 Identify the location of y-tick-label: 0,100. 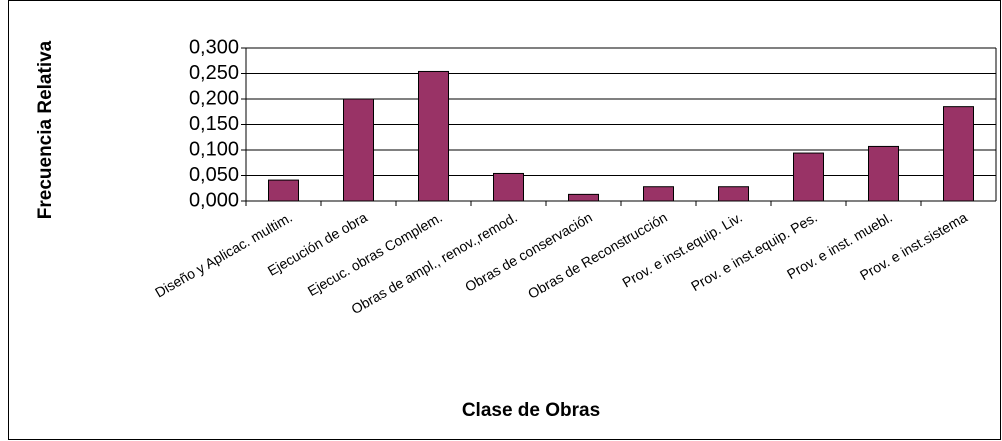
(214, 149).